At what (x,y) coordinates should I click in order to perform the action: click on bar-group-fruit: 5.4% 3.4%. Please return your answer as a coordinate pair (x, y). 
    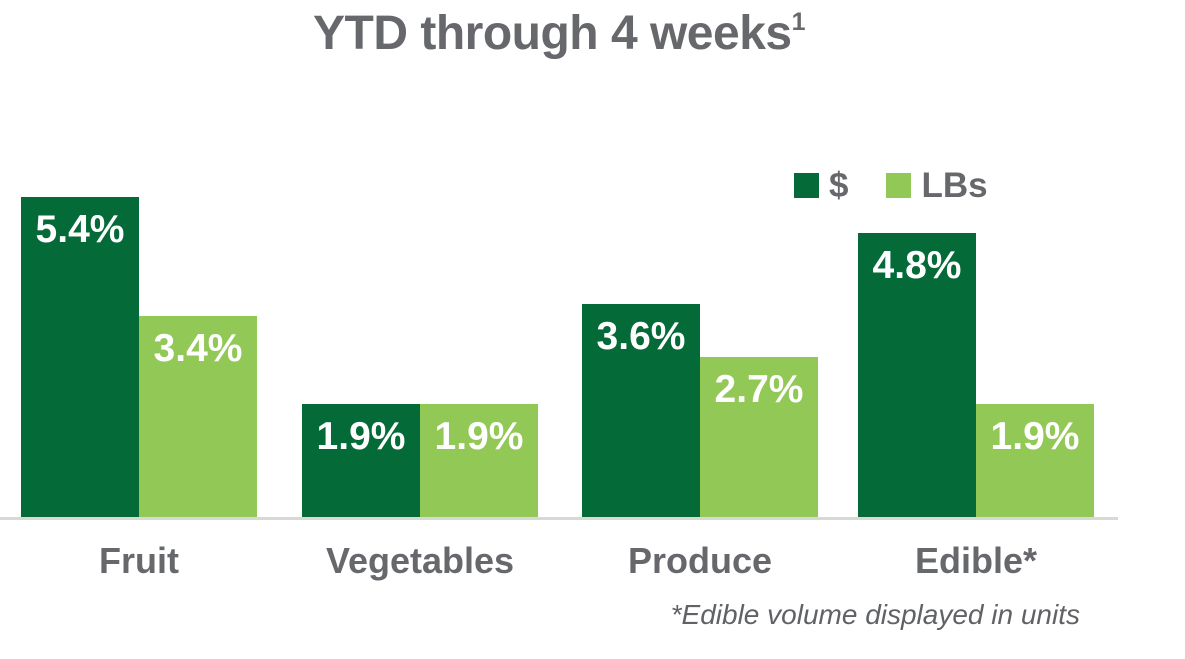
    Looking at the image, I should click on (139, 357).